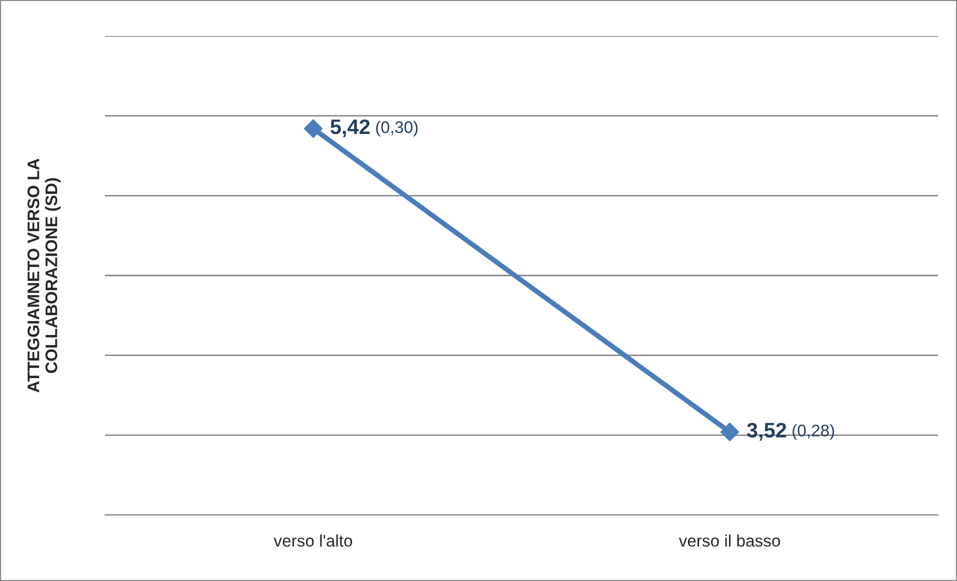  Describe the element at coordinates (374, 128) in the screenshot. I see `data-label: 5,42 (0,30)` at that location.